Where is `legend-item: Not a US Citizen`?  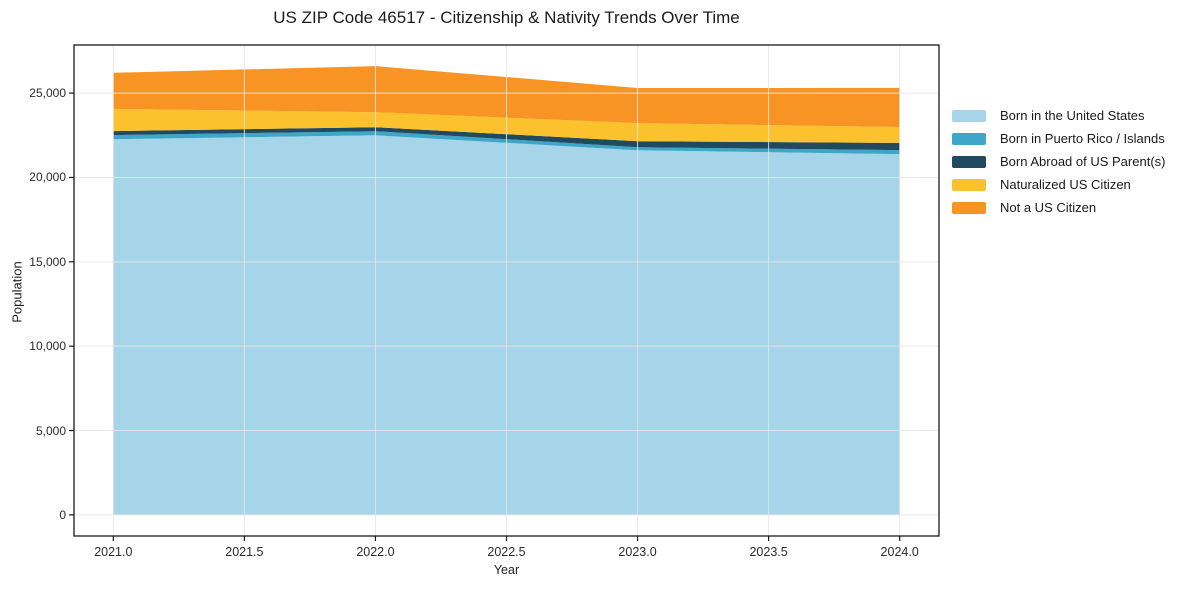 legend-item: Not a US Citizen is located at coordinates (1058, 207).